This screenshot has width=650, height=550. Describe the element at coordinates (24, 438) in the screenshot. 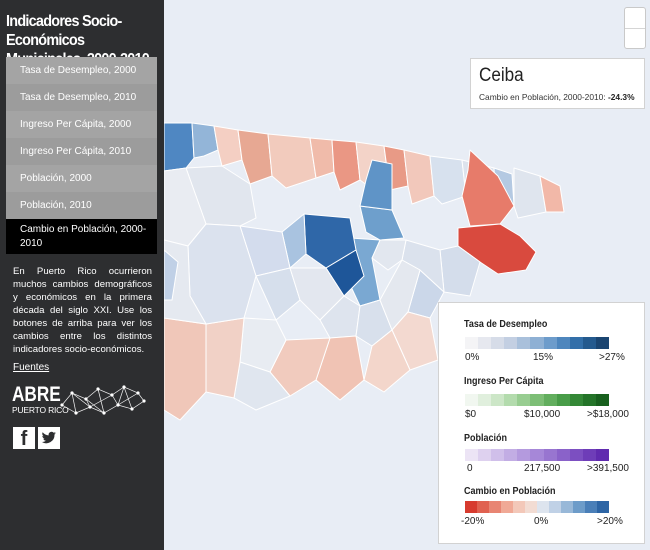

I see `facebook-icon: f` at that location.